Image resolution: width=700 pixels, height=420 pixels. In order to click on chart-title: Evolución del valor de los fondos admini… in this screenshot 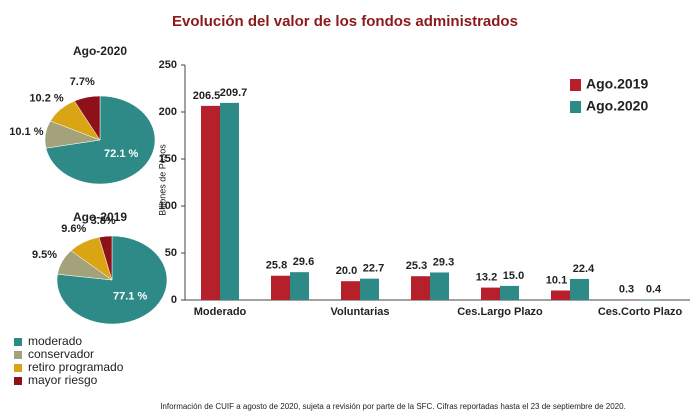, I will do `click(345, 21)`.